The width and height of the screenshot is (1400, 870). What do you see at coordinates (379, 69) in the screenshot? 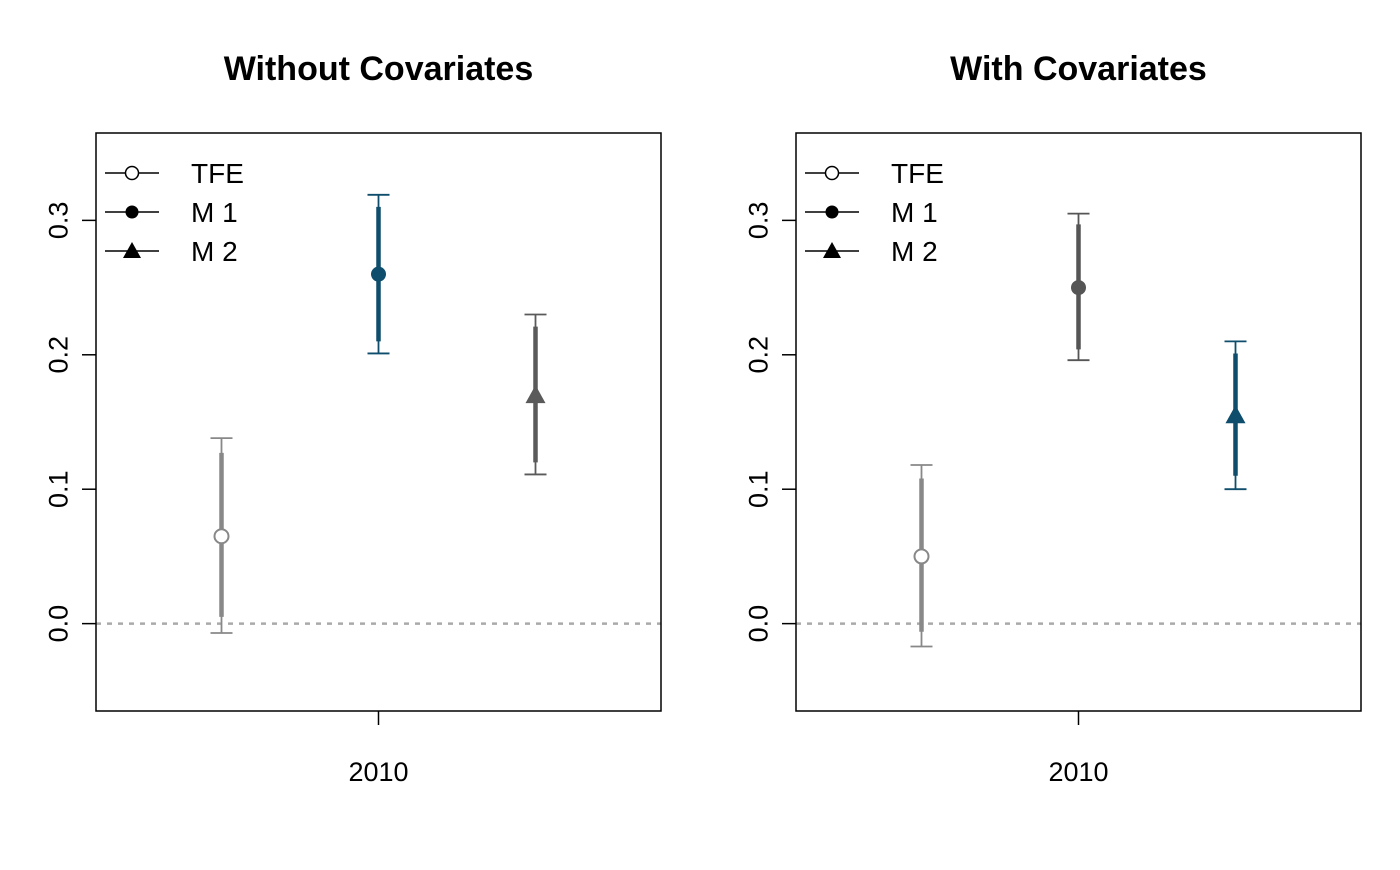
I see `chart-title: Without Covariates` at bounding box center [379, 69].